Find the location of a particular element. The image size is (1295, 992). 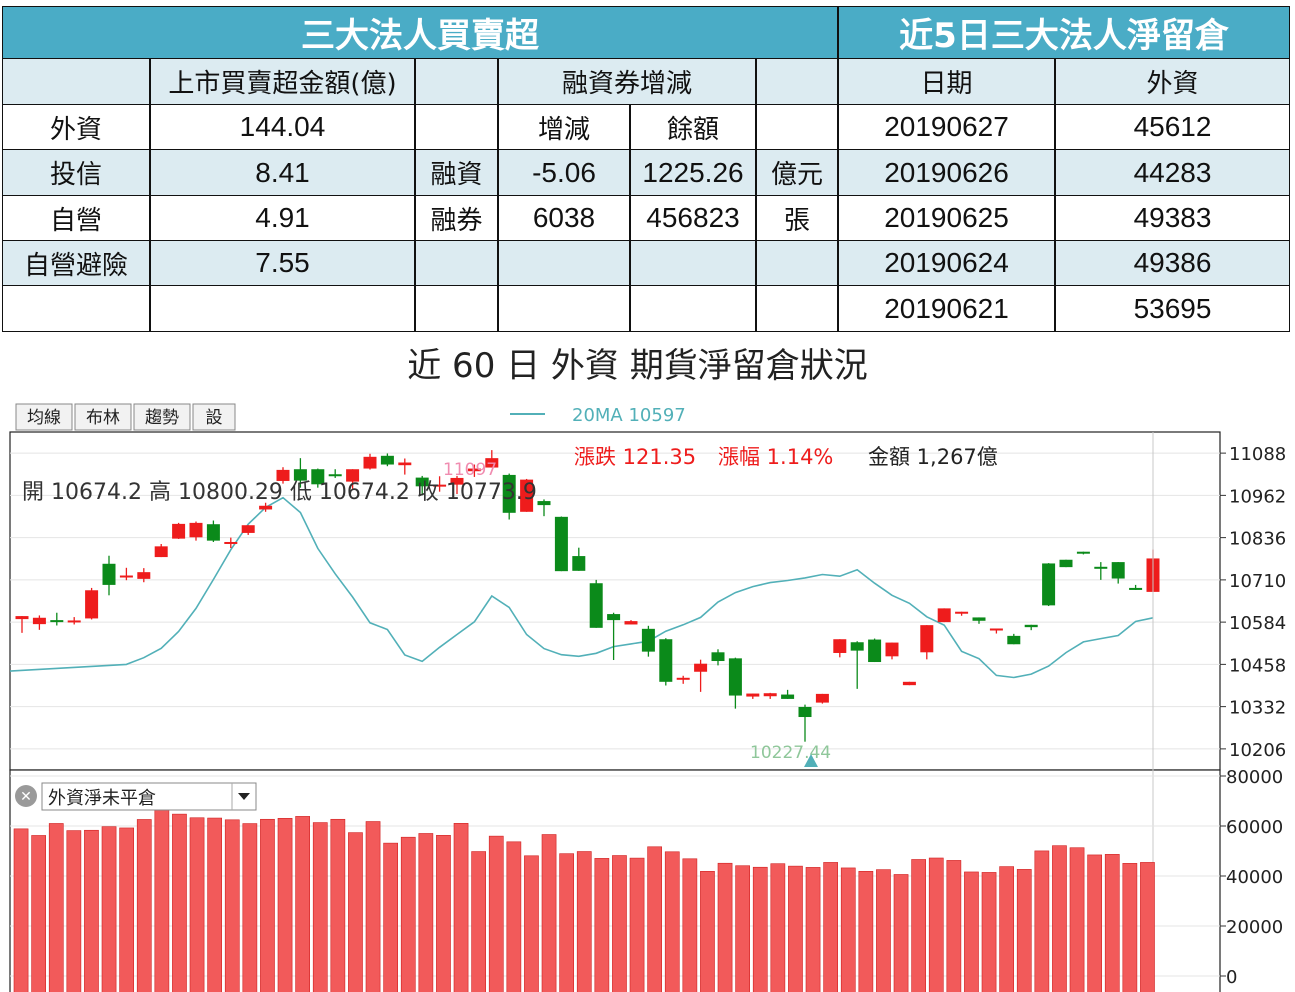

header-blank-cell is located at coordinates (797, 81).